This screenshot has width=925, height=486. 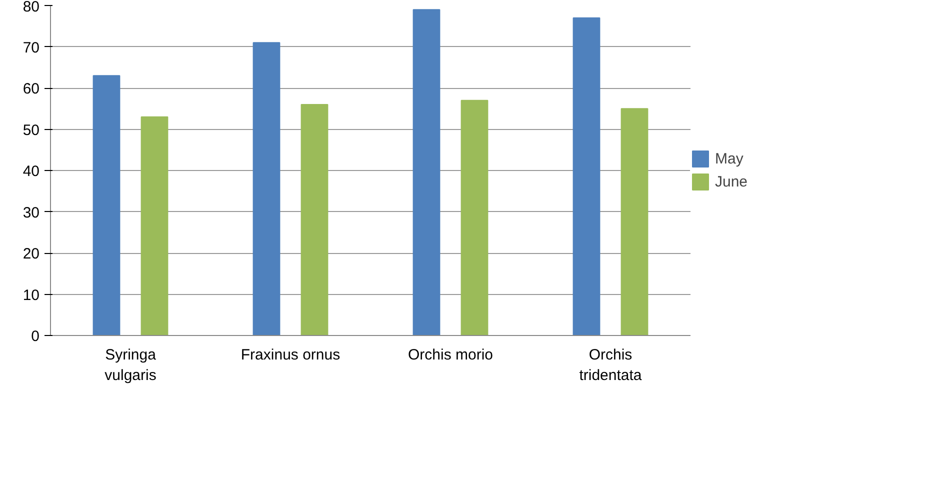 I want to click on y-tick-label: 60, so click(x=31, y=89).